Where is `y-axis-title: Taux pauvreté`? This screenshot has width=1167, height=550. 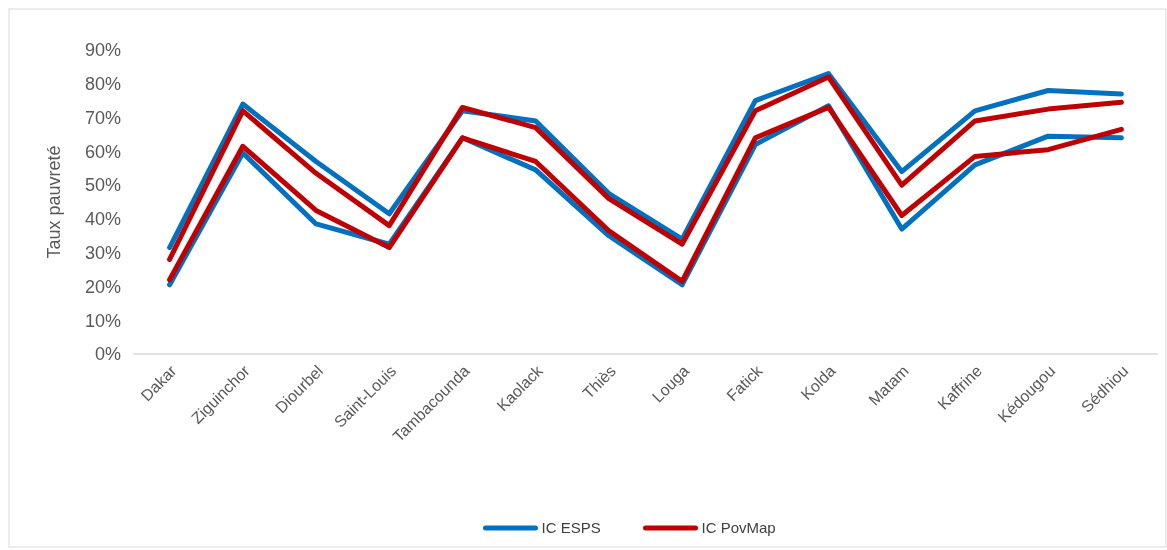
y-axis-title: Taux pauvreté is located at coordinates (54, 202).